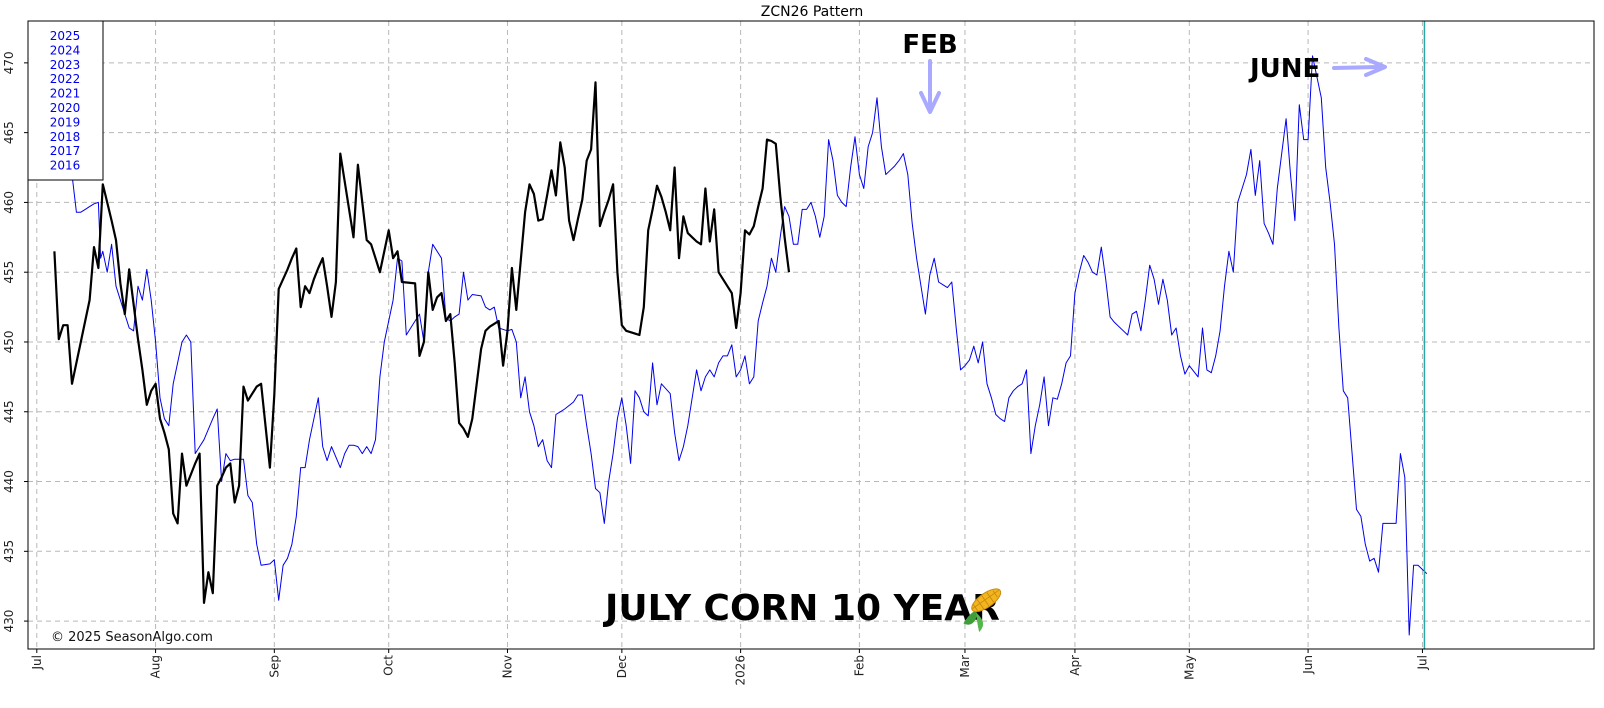 This screenshot has height=708, width=1604. I want to click on x-tick-label: Sep, so click(274, 666).